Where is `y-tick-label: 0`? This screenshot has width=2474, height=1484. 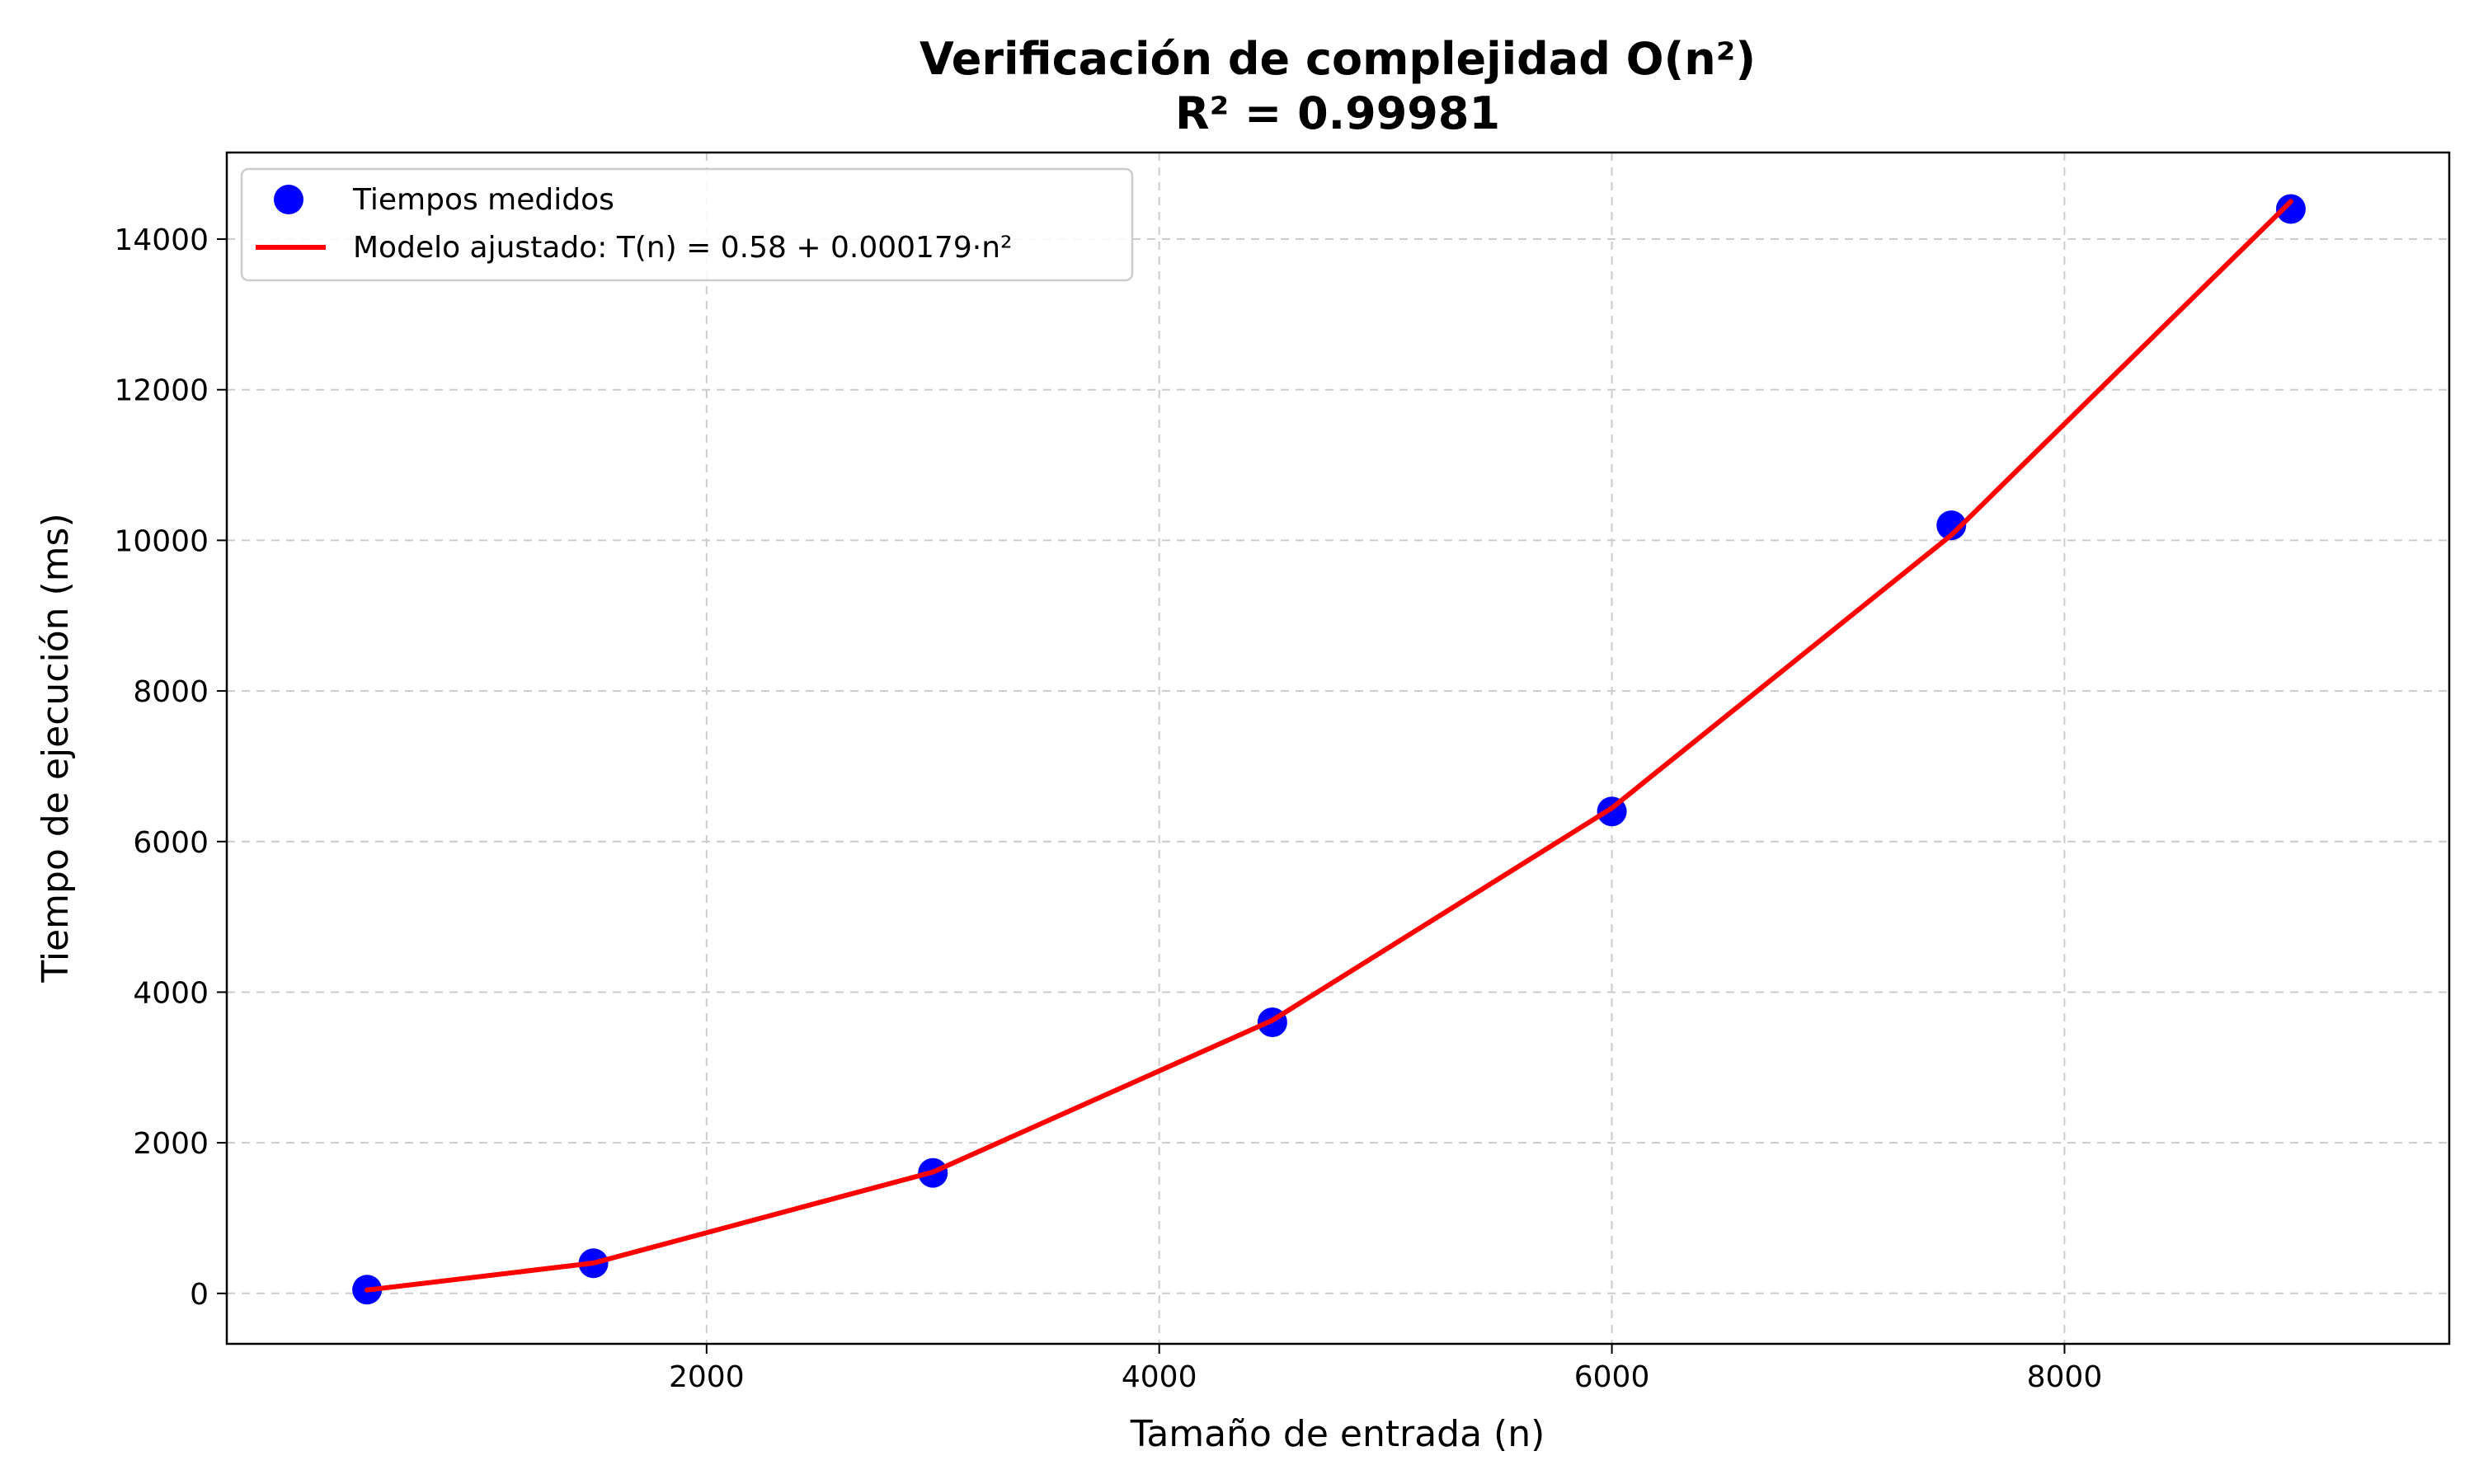
y-tick-label: 0 is located at coordinates (199, 1295).